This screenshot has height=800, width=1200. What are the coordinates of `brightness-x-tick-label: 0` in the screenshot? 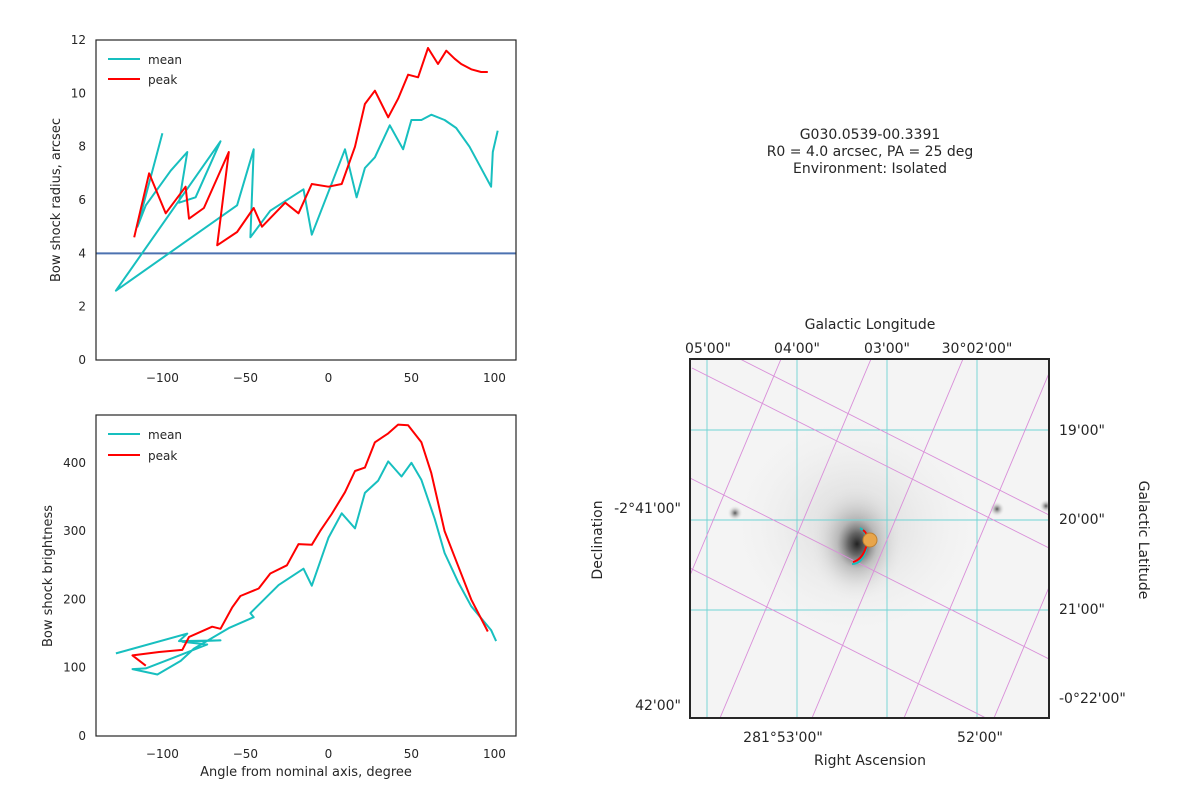 It's located at (329, 754).